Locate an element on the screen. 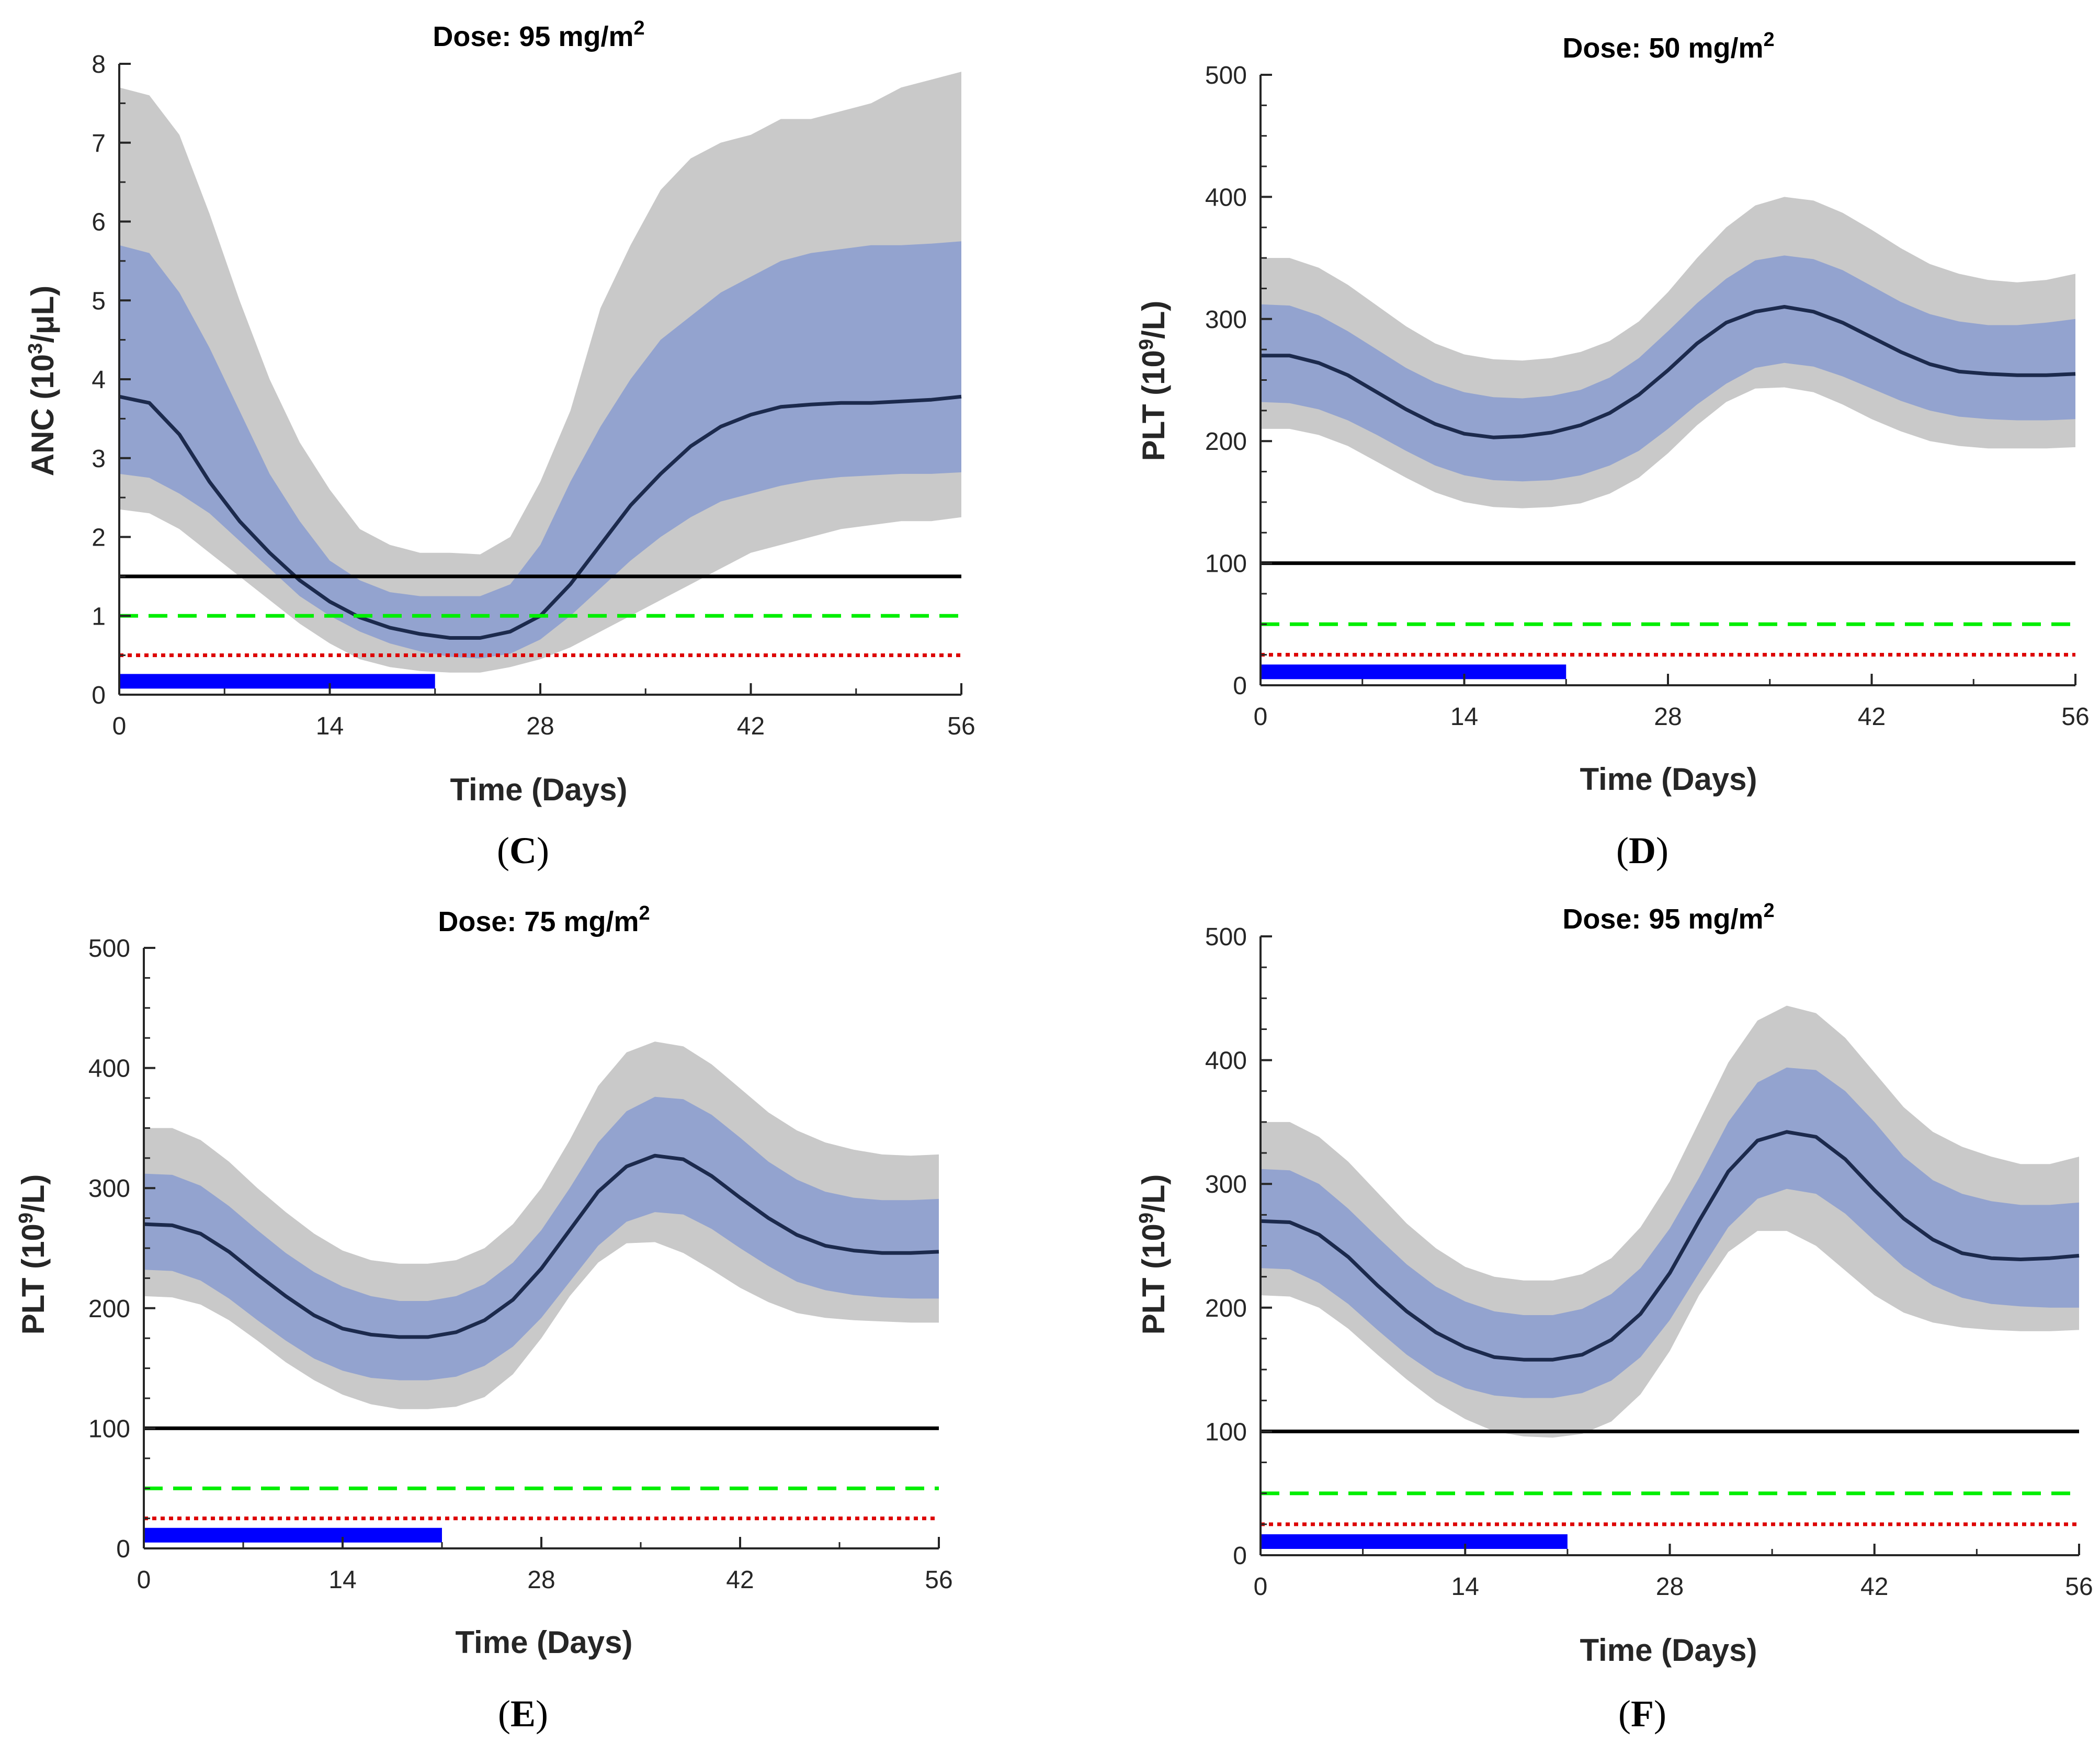 The width and height of the screenshot is (2100, 1743). panel-c-y-tick-label: 1 is located at coordinates (99, 616).